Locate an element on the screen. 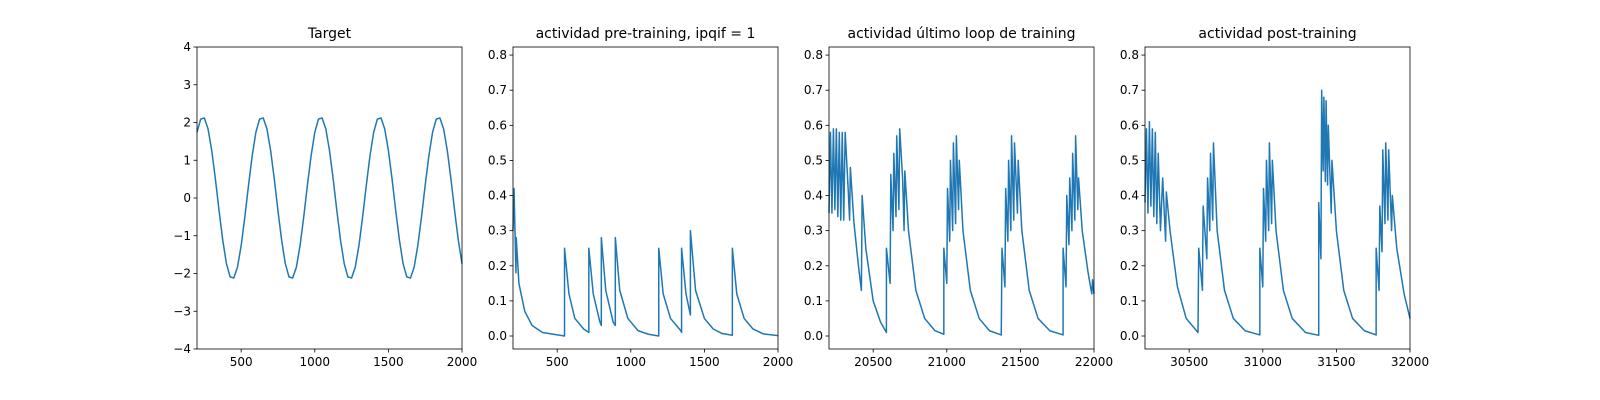 Image resolution: width=1600 pixels, height=400 pixels. subplot-title: actividad pre-training, ipqif = 1 is located at coordinates (646, 34).